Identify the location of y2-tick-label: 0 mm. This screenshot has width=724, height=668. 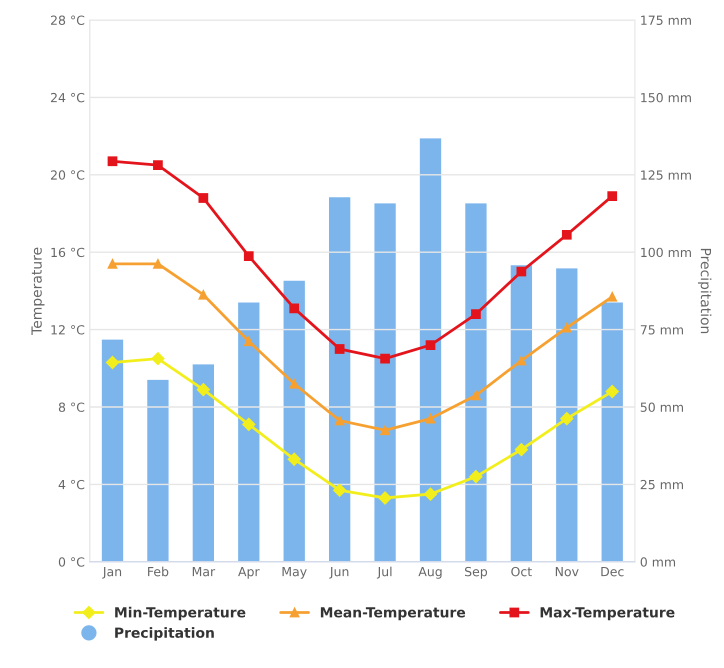
(658, 562).